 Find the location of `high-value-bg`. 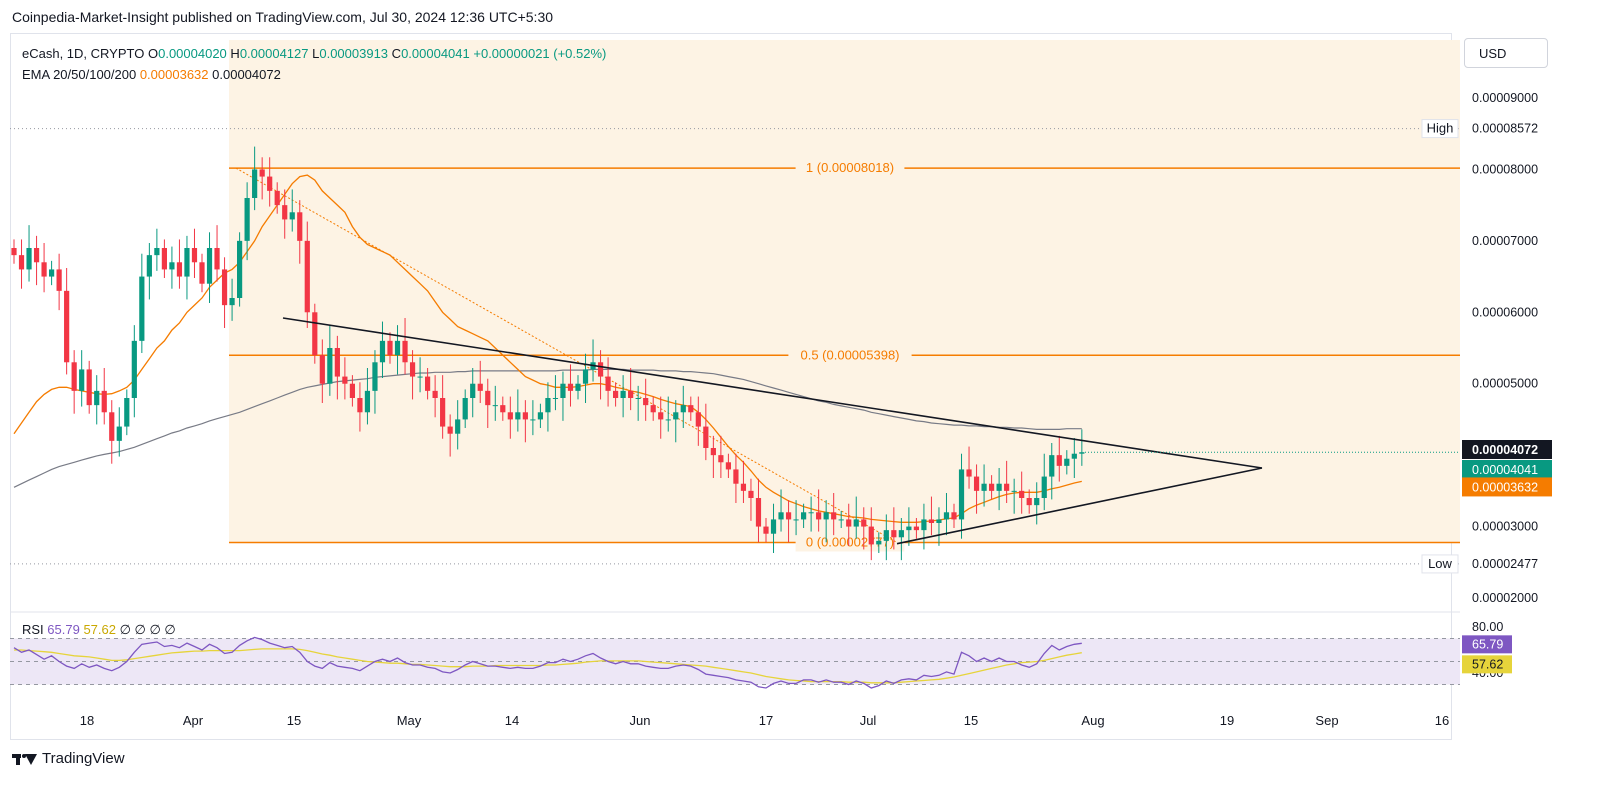

high-value-bg is located at coordinates (1507, 128).